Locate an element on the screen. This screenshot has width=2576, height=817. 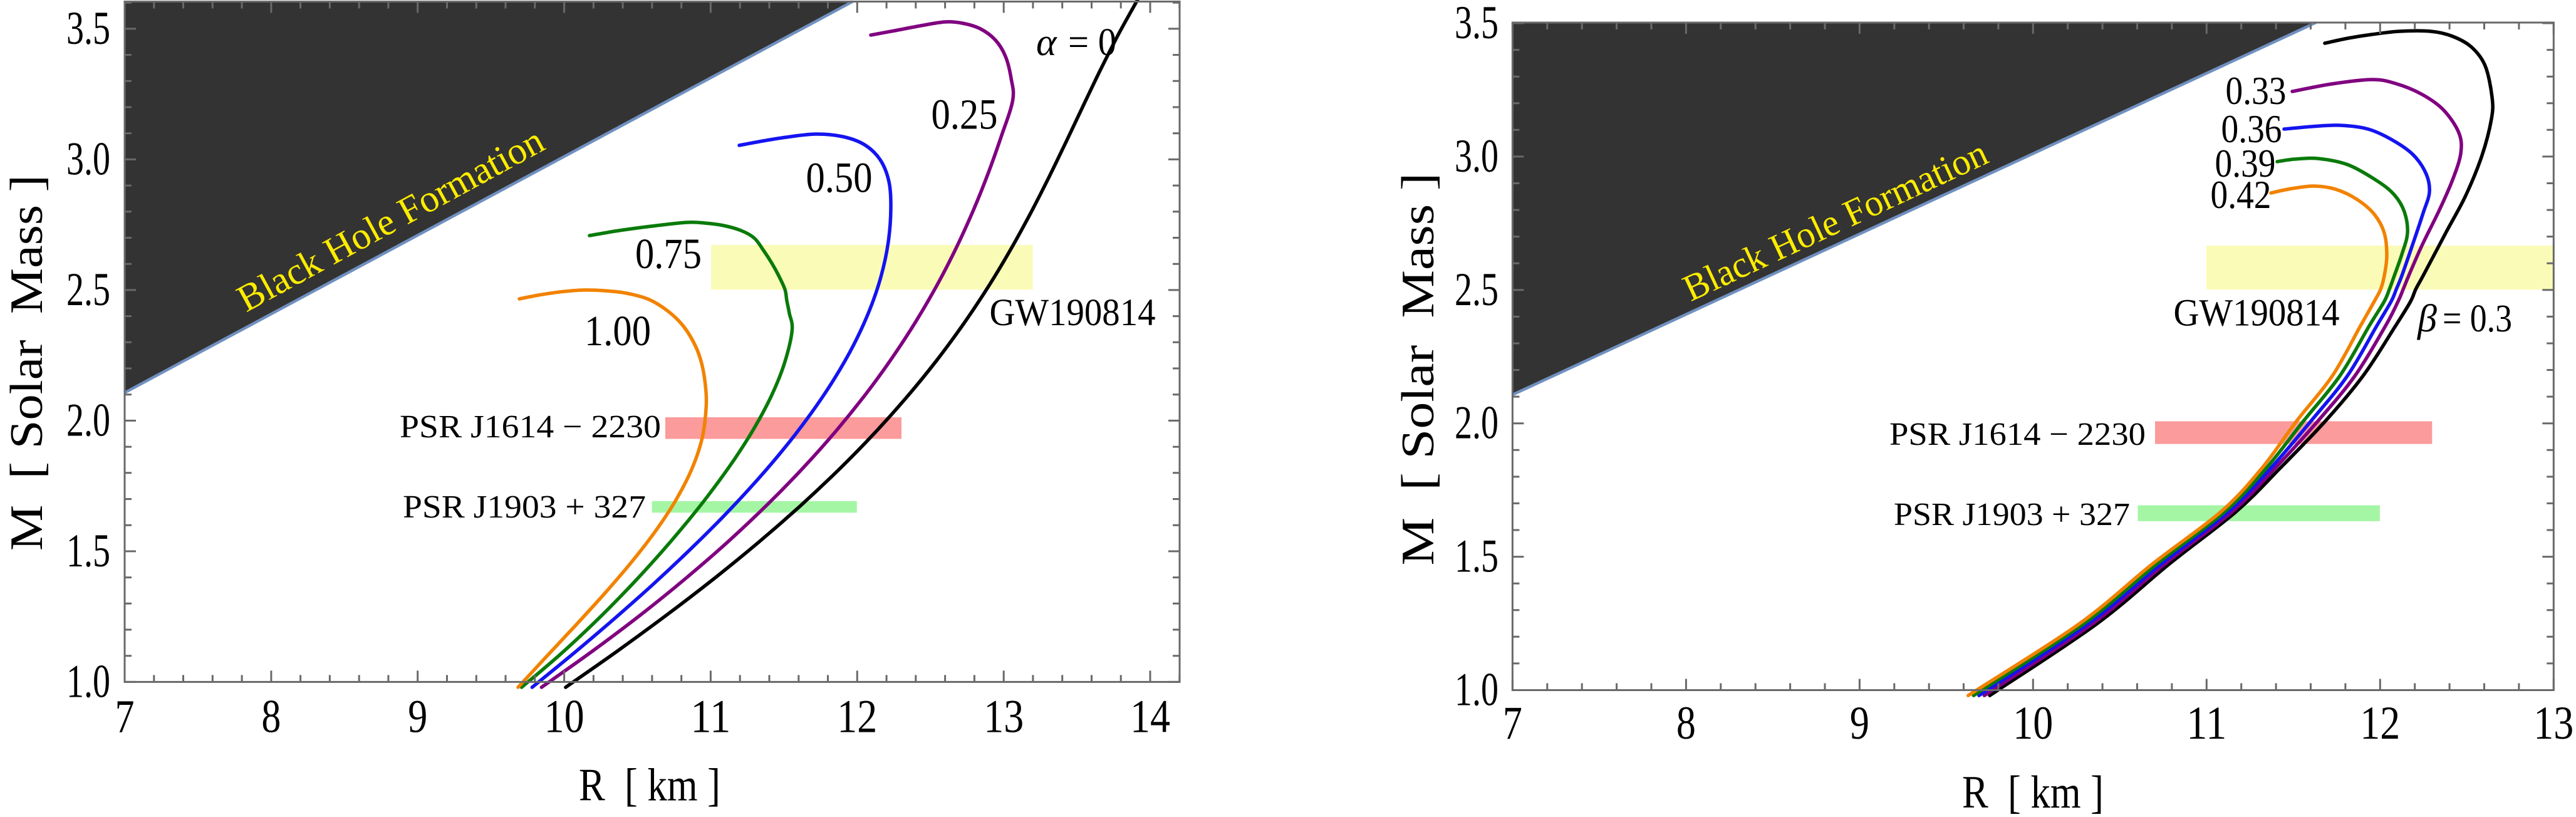
svg-text: 0.75 is located at coordinates (668, 254).